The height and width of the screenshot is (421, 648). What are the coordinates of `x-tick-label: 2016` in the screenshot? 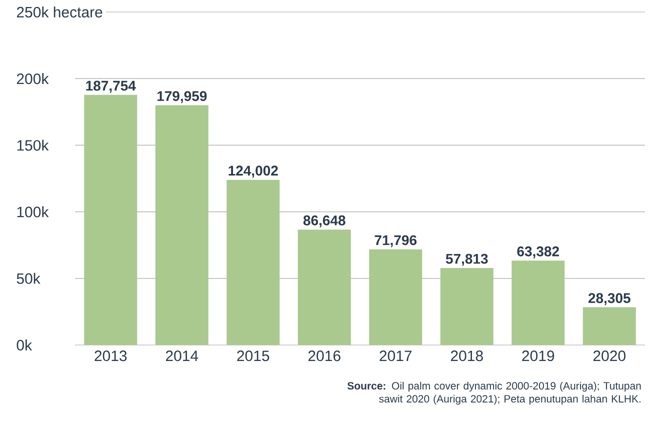 It's located at (324, 356).